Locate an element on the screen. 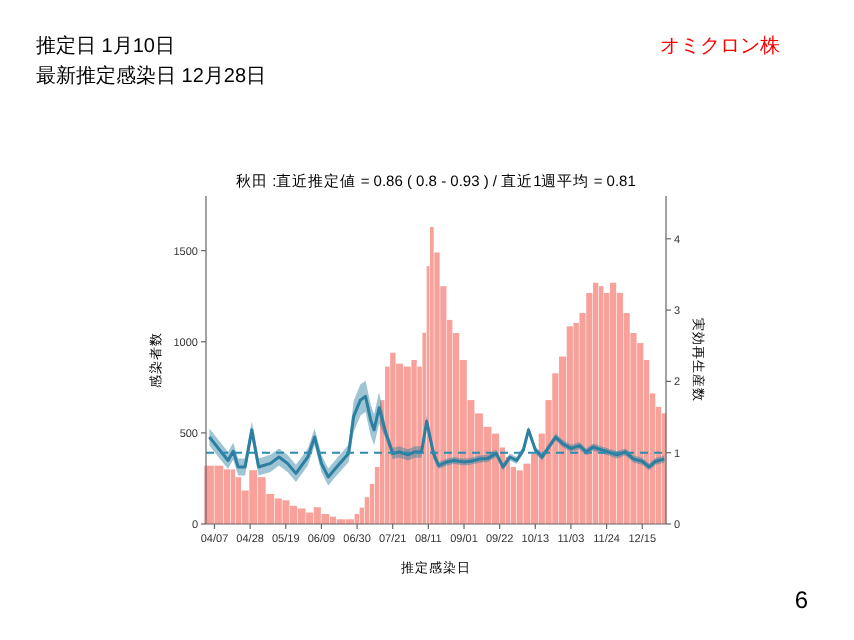 Image resolution: width=854 pixels, height=640 pixels. text: 推定日 1月10日 is located at coordinates (105, 46).